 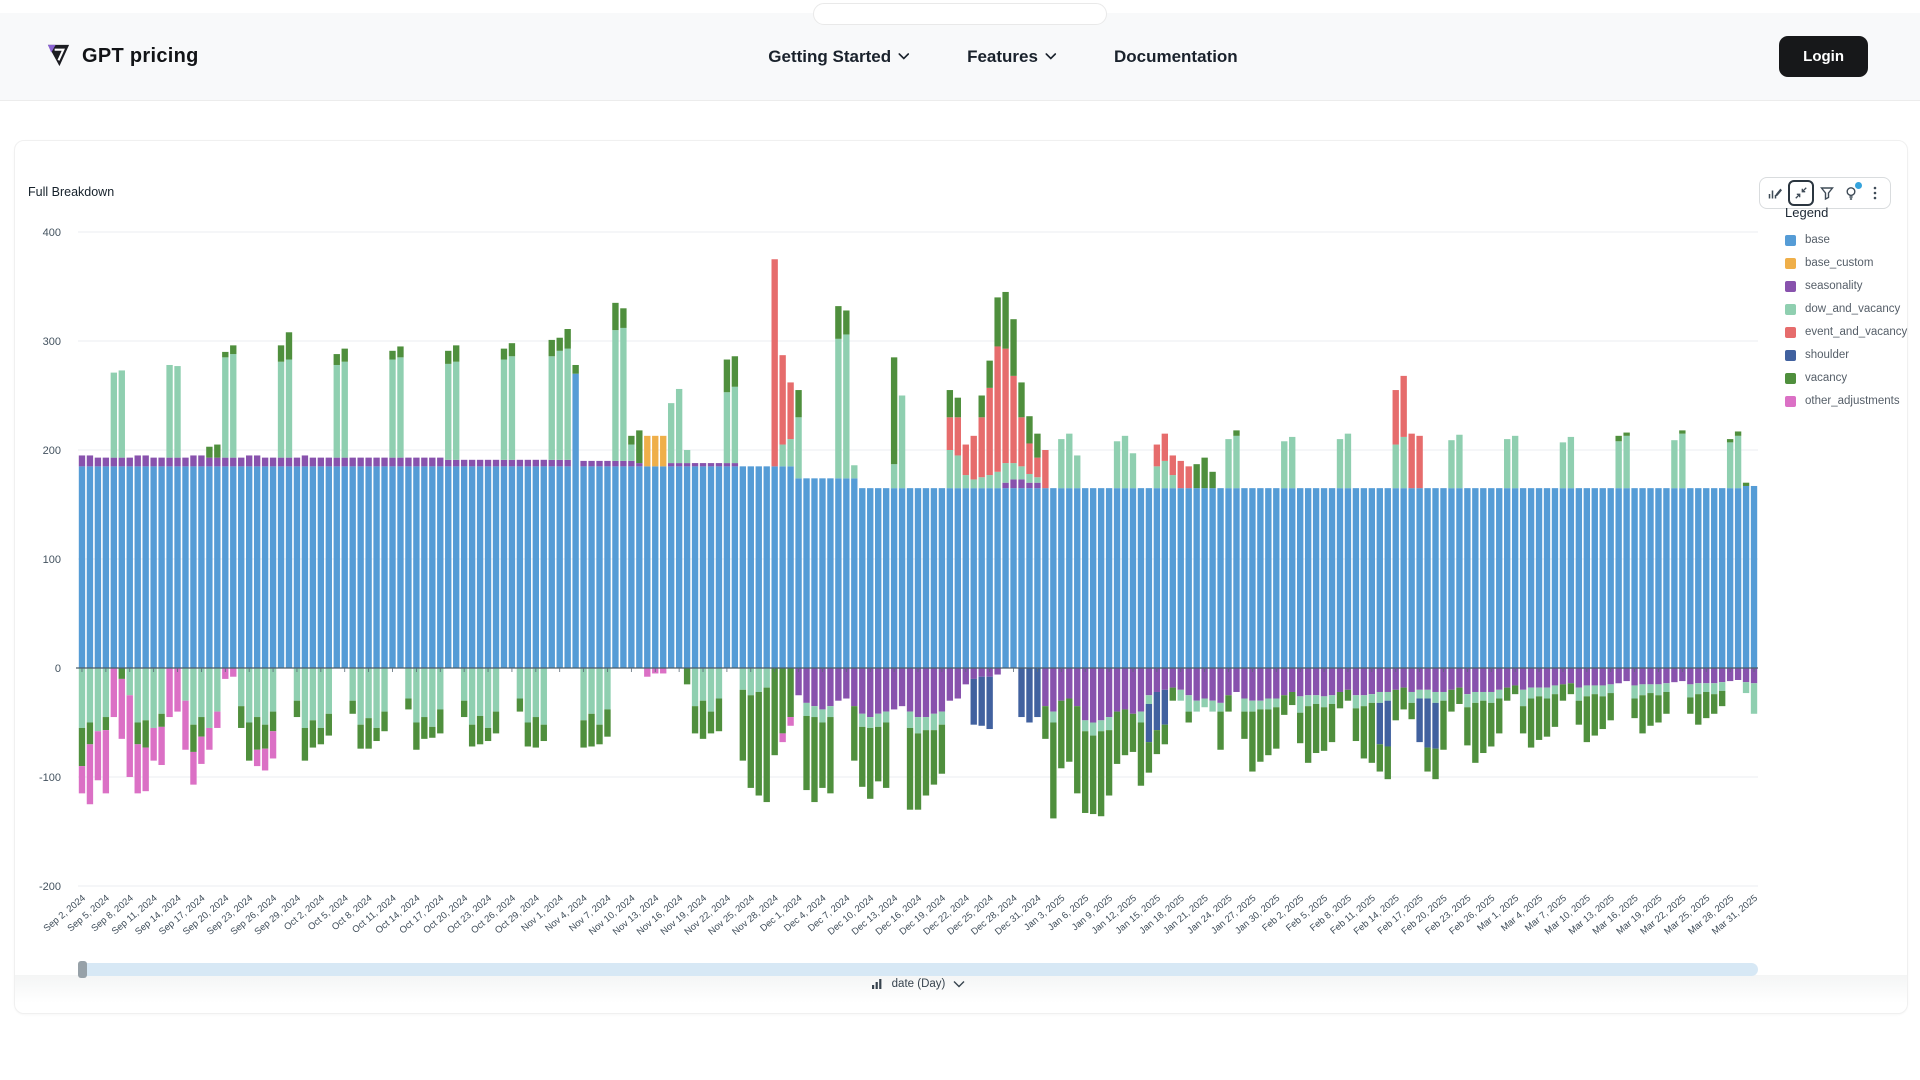 What do you see at coordinates (663, 451) in the screenshot?
I see `bar-segment-base_custom` at bounding box center [663, 451].